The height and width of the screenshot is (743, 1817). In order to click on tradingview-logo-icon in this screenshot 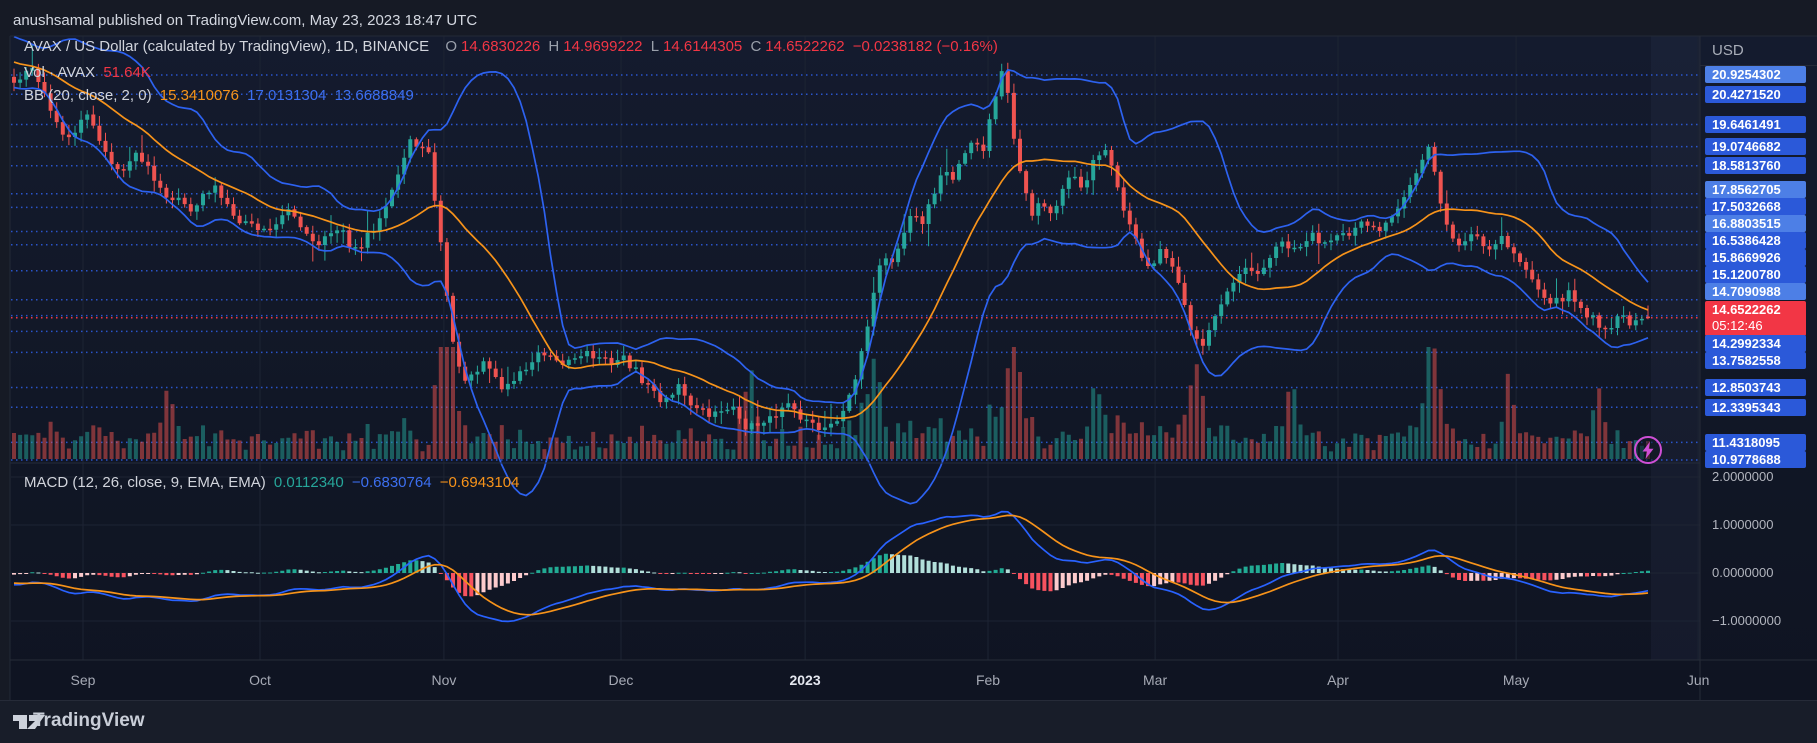, I will do `click(30, 722)`.